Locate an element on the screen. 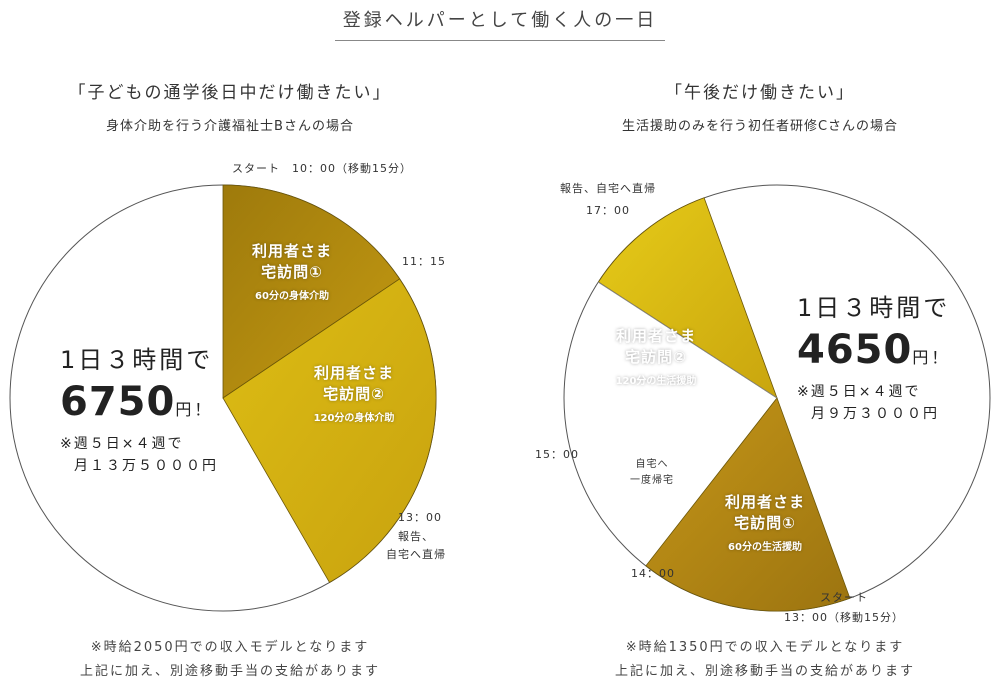  left-1300-label: 13：00 is located at coordinates (420, 517).